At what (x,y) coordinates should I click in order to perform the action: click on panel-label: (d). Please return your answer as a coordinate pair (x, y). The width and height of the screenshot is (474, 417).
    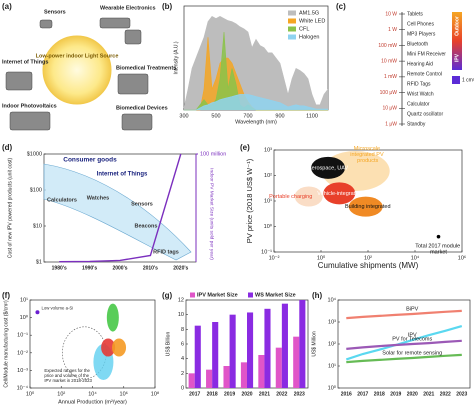
    Looking at the image, I should click on (7, 147).